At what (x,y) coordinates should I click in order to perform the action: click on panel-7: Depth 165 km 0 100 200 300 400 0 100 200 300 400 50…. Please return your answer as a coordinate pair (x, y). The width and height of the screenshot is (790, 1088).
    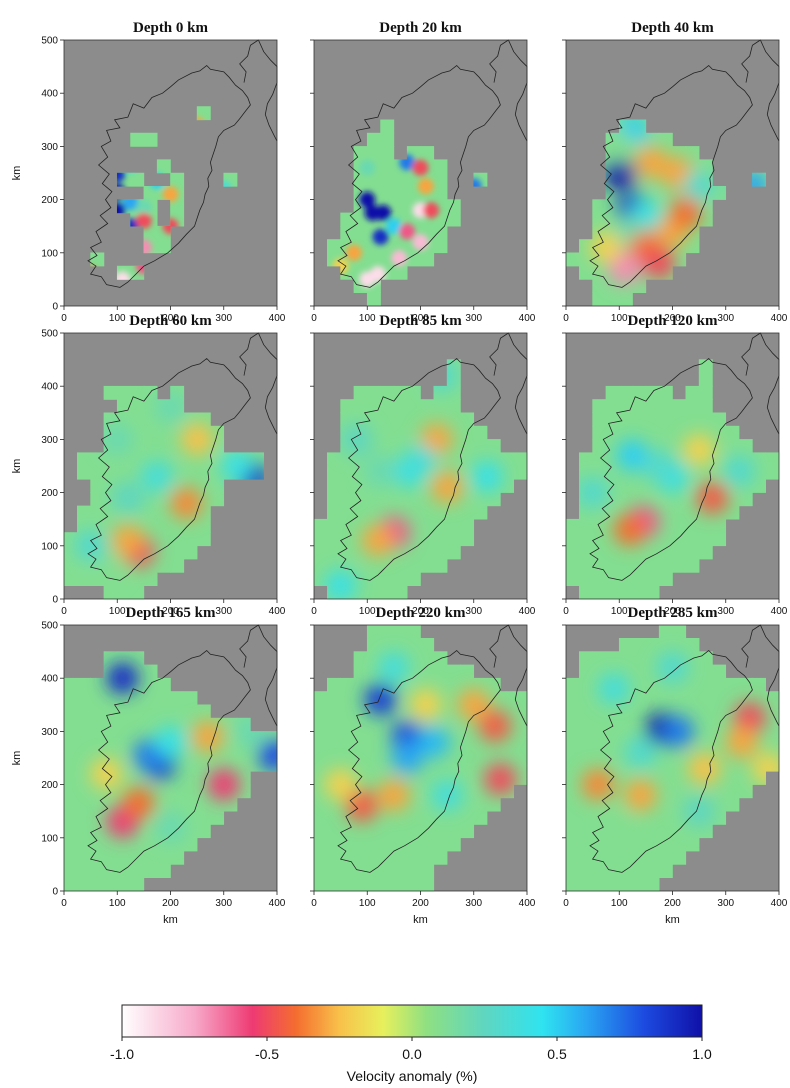
    Looking at the image, I should click on (148, 765).